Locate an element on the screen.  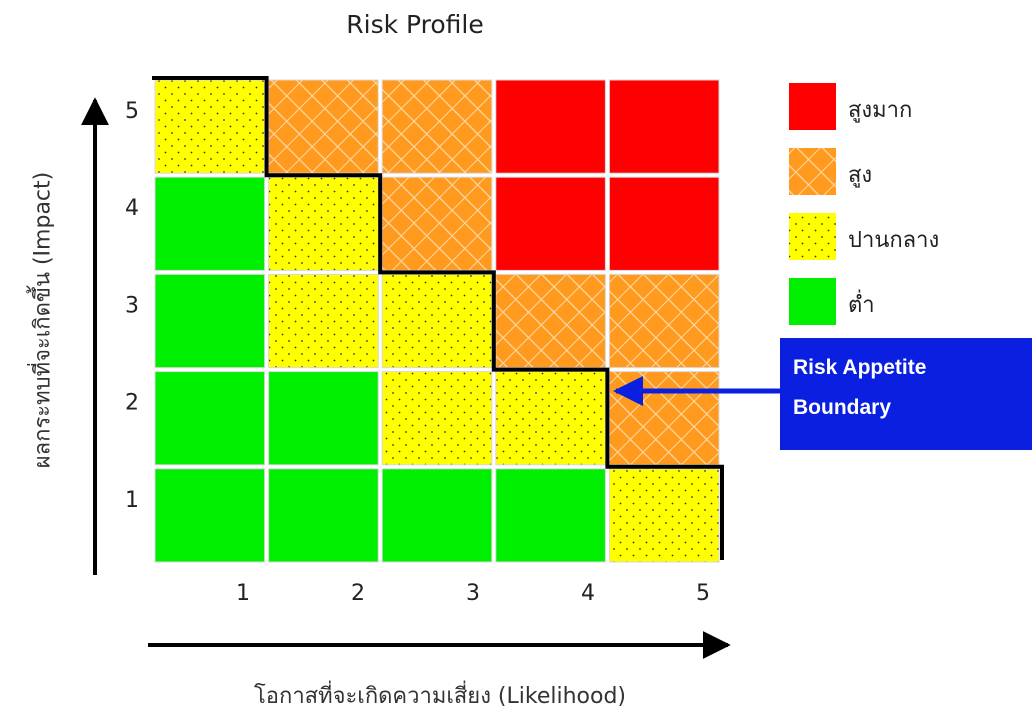
chart-title: Risk Profile is located at coordinates (415, 24).